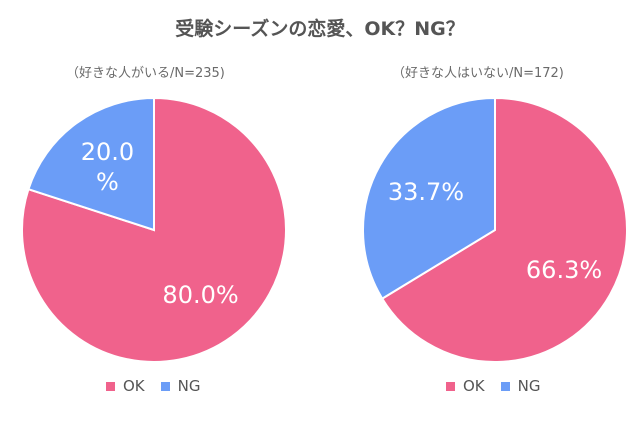  What do you see at coordinates (478, 73) in the screenshot?
I see `right-pie-subtitle: （好きな人はいない/N=172)` at bounding box center [478, 73].